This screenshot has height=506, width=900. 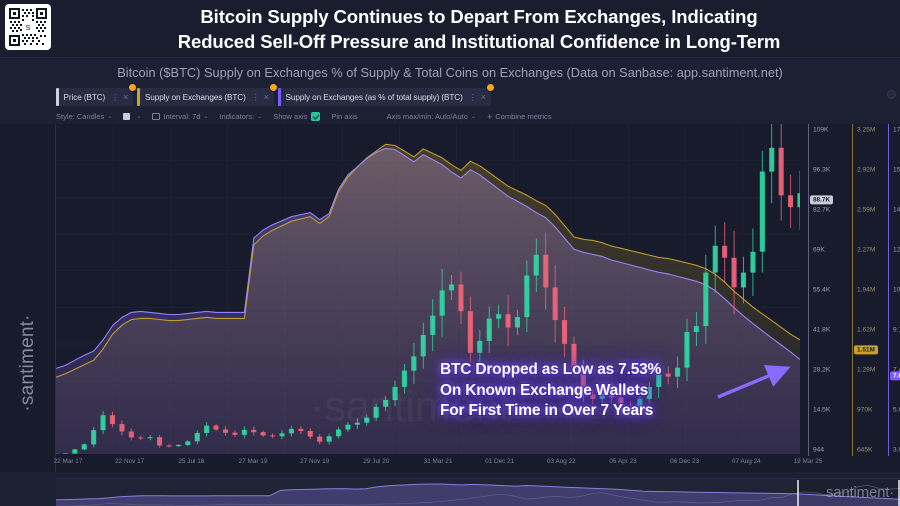 What do you see at coordinates (866, 330) in the screenshot?
I see `axis-tick-label: 1.62M` at bounding box center [866, 330].